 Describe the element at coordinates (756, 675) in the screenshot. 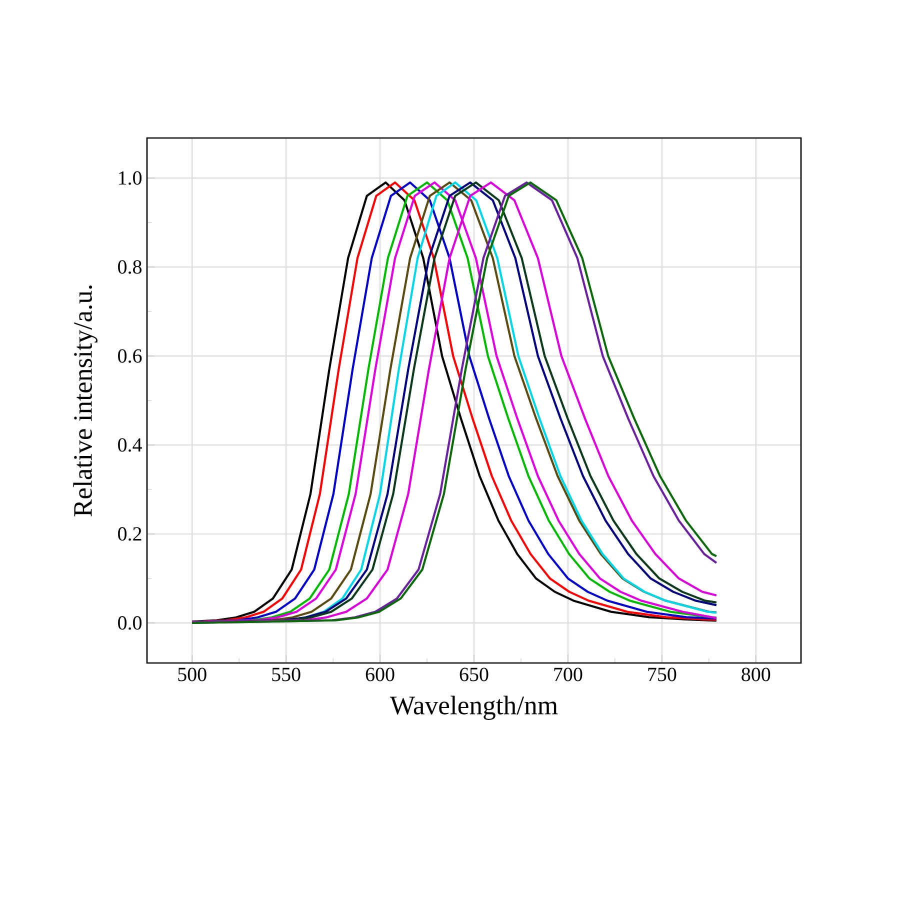

I see `x-tick-label: 800` at that location.